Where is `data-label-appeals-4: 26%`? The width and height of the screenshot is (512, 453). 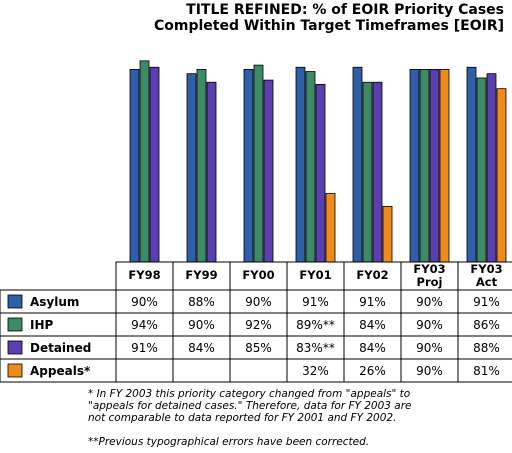 data-label-appeals-4: 26% is located at coordinates (372, 371).